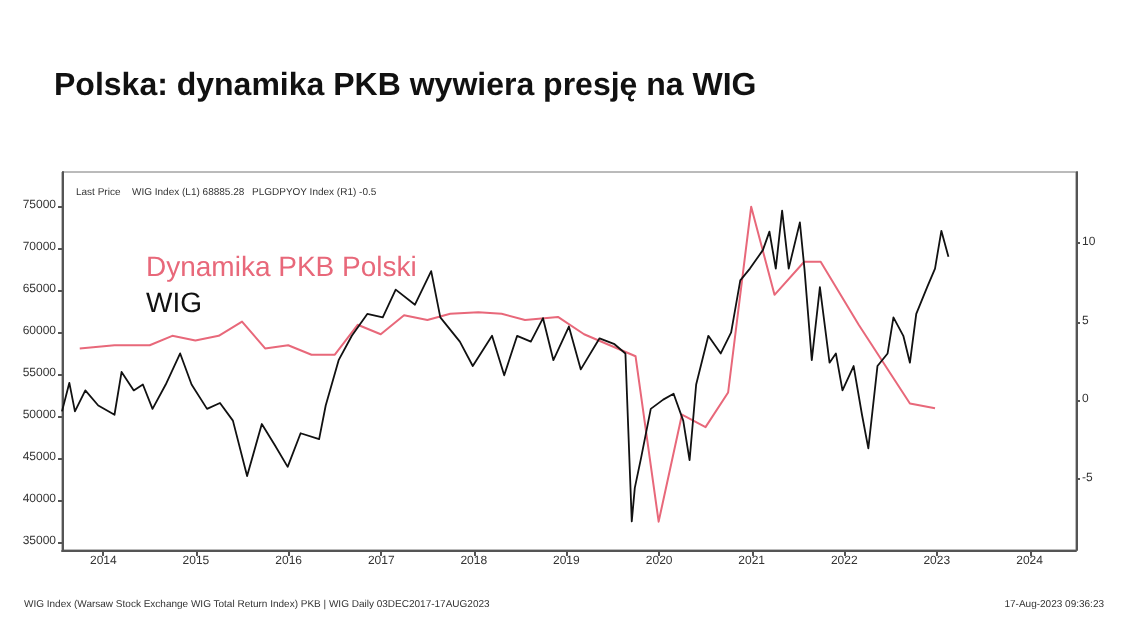 Image resolution: width=1128 pixels, height=634 pixels. I want to click on series-label: WIG, so click(174, 302).